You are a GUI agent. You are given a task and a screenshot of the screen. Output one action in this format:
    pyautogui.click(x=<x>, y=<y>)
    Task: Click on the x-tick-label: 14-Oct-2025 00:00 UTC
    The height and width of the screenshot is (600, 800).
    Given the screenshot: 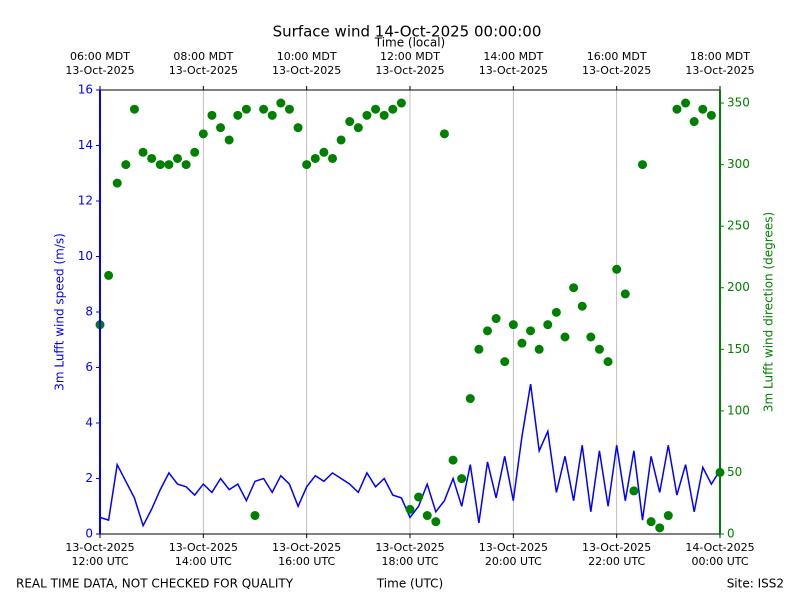 What is the action you would take?
    pyautogui.click(x=720, y=554)
    